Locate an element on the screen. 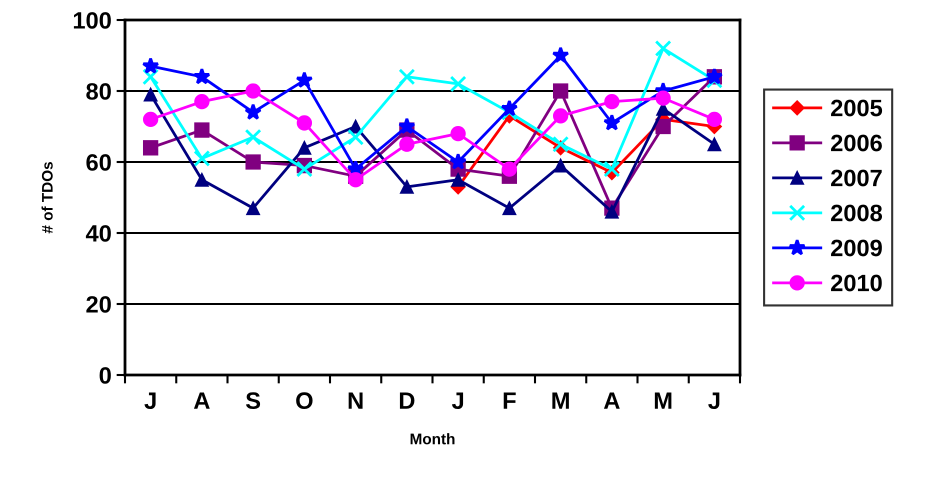 This screenshot has height=481, width=925. y-tick-label: 60 is located at coordinates (98, 162).